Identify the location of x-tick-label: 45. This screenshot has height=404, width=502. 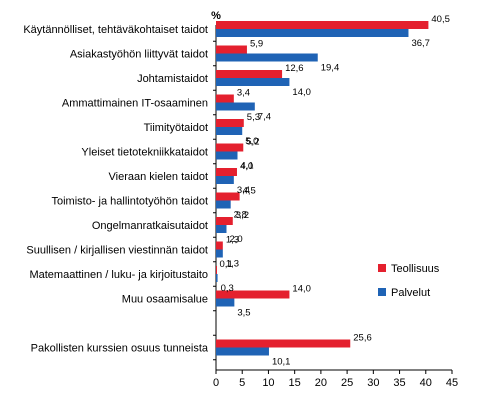
(452, 383).